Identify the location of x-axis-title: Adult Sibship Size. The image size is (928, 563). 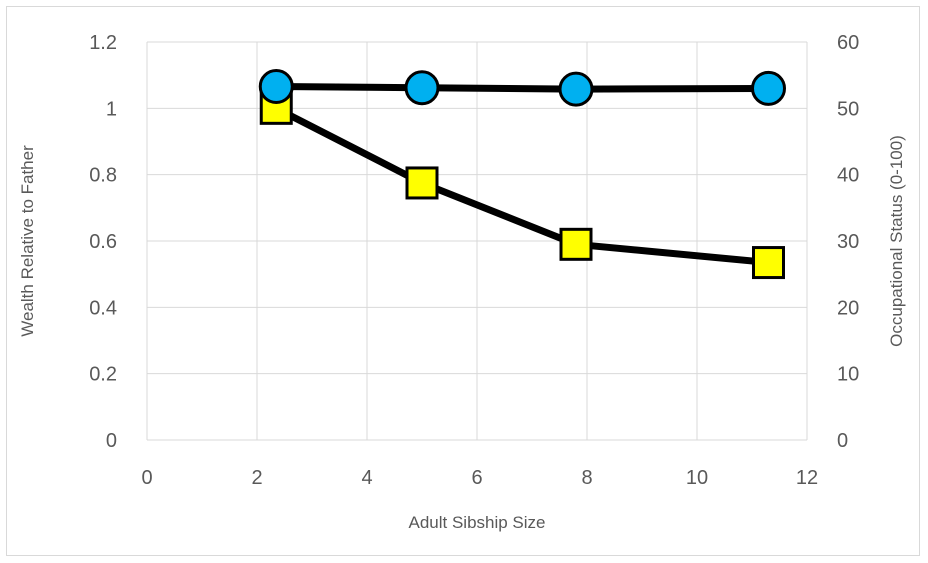
(476, 522).